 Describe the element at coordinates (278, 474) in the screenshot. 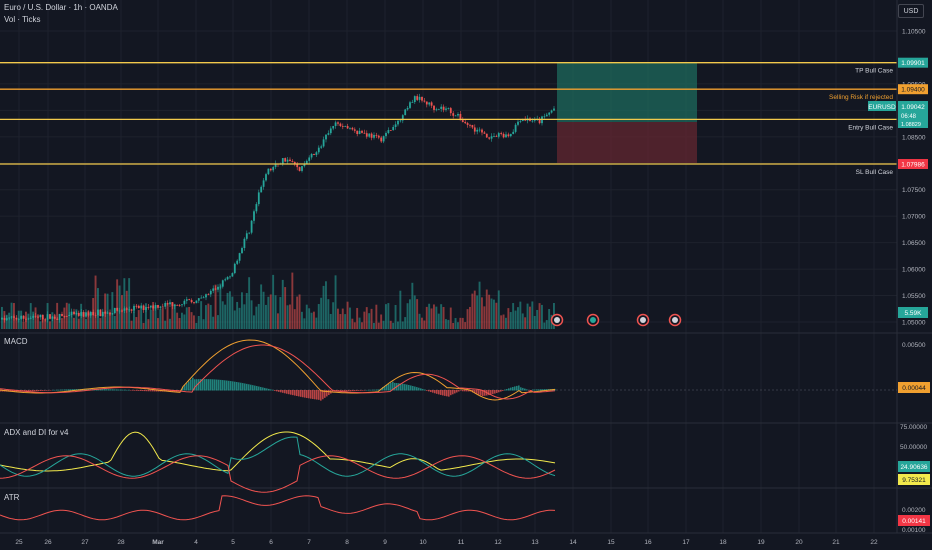

I see `di-minus-line` at that location.